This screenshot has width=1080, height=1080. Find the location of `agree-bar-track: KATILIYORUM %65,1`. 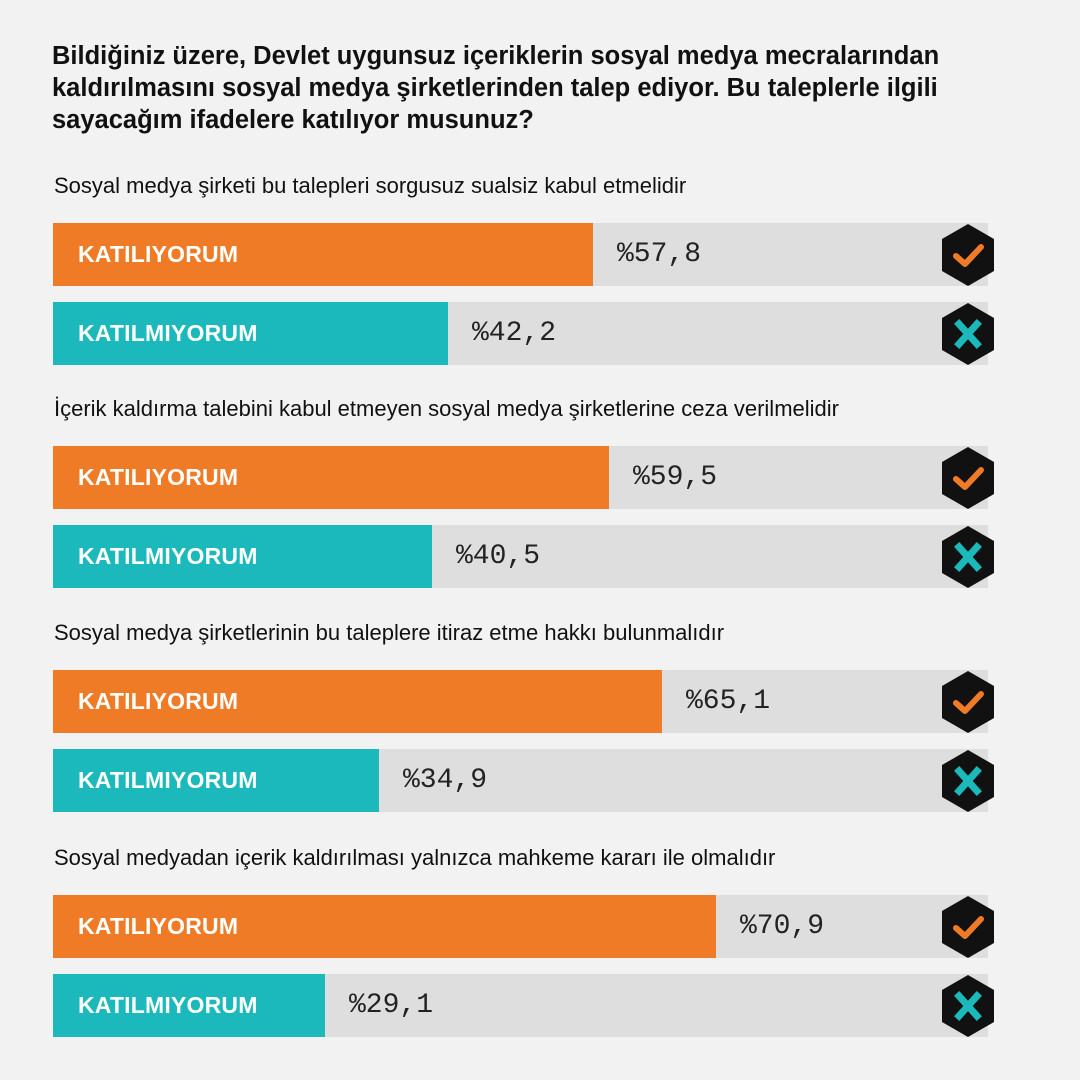

agree-bar-track: KATILIYORUM %65,1 is located at coordinates (520, 701).